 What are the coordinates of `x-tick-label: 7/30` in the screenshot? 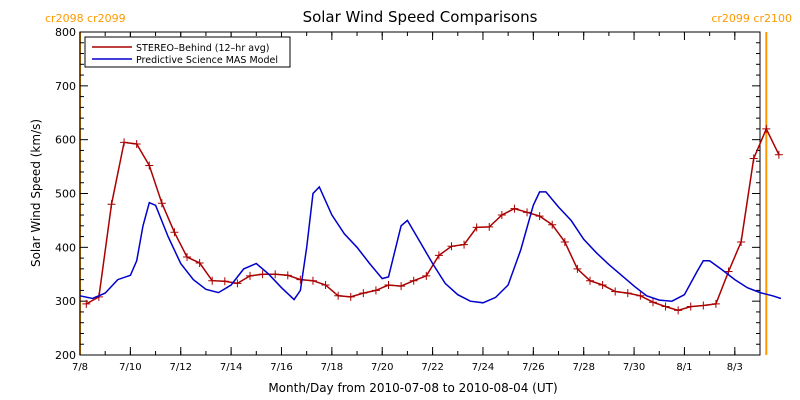 It's located at (634, 367).